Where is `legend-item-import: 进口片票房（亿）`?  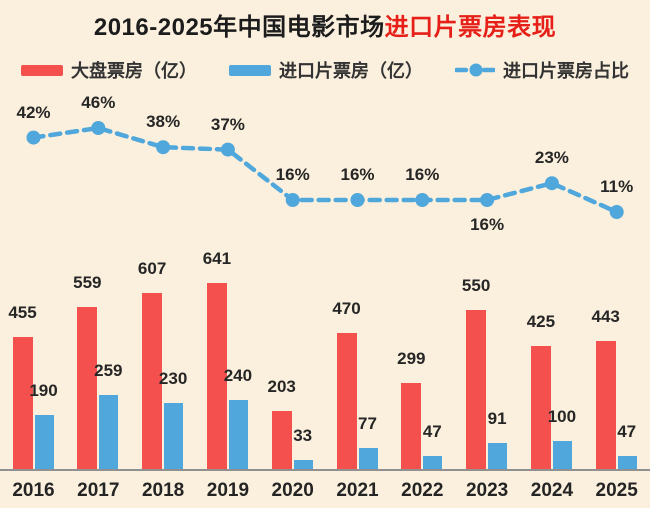 legend-item-import: 进口片票房（亿） is located at coordinates (326, 70).